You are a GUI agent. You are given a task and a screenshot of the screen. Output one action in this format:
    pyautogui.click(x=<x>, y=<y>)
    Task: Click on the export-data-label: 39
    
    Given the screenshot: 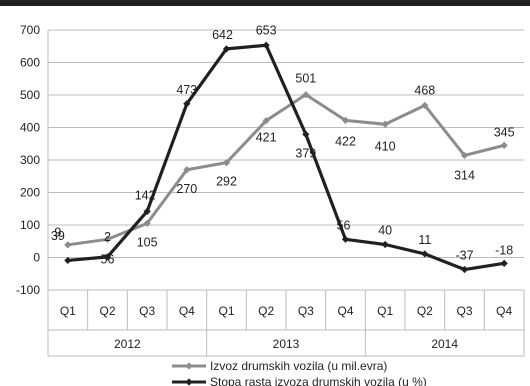 What is the action you would take?
    pyautogui.click(x=58, y=236)
    